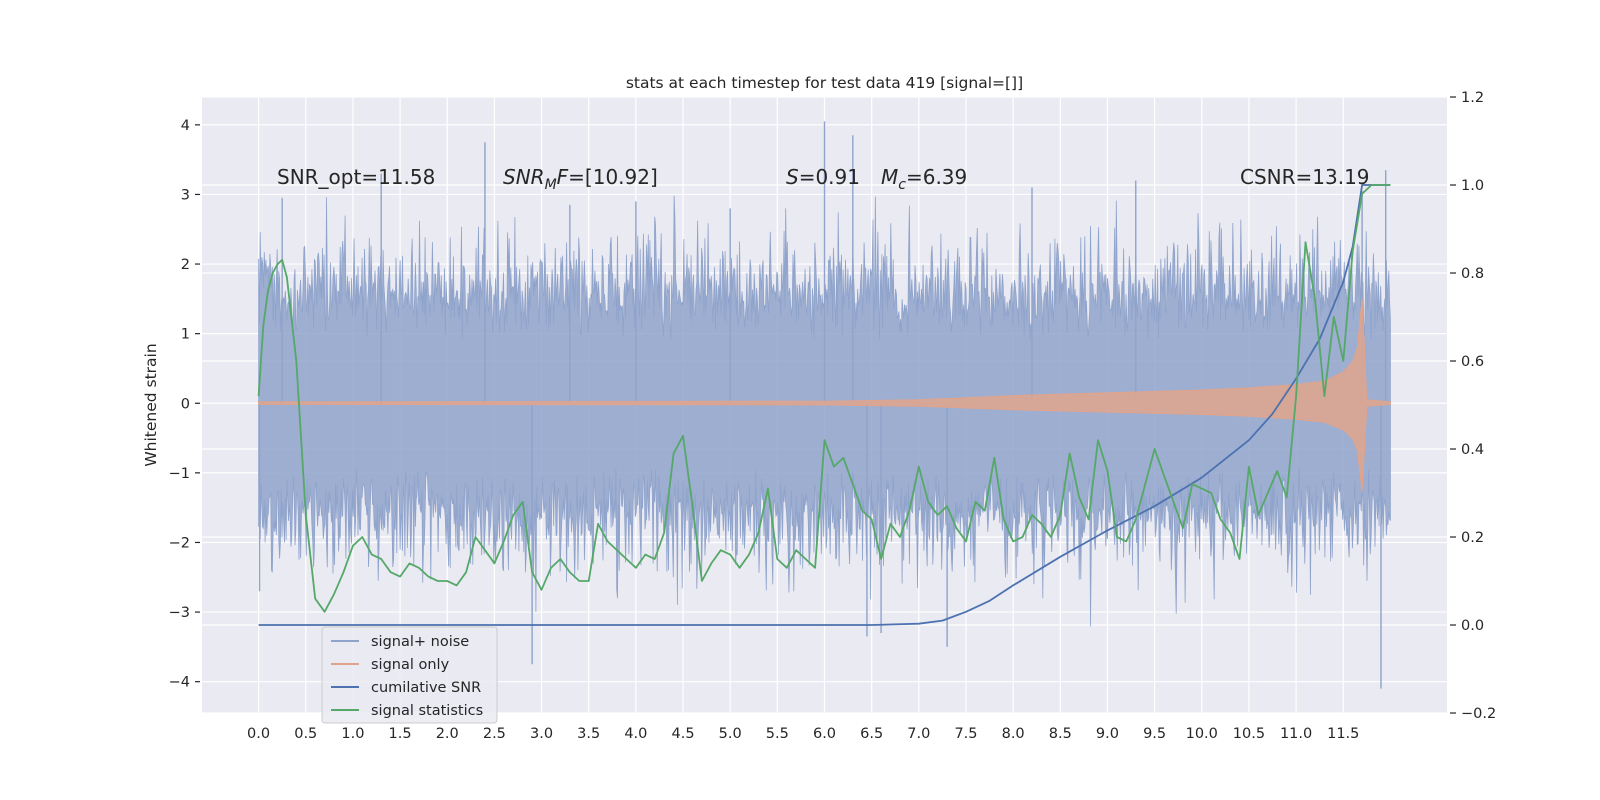  What do you see at coordinates (730, 734) in the screenshot?
I see `x-tick-label: 5.0` at bounding box center [730, 734].